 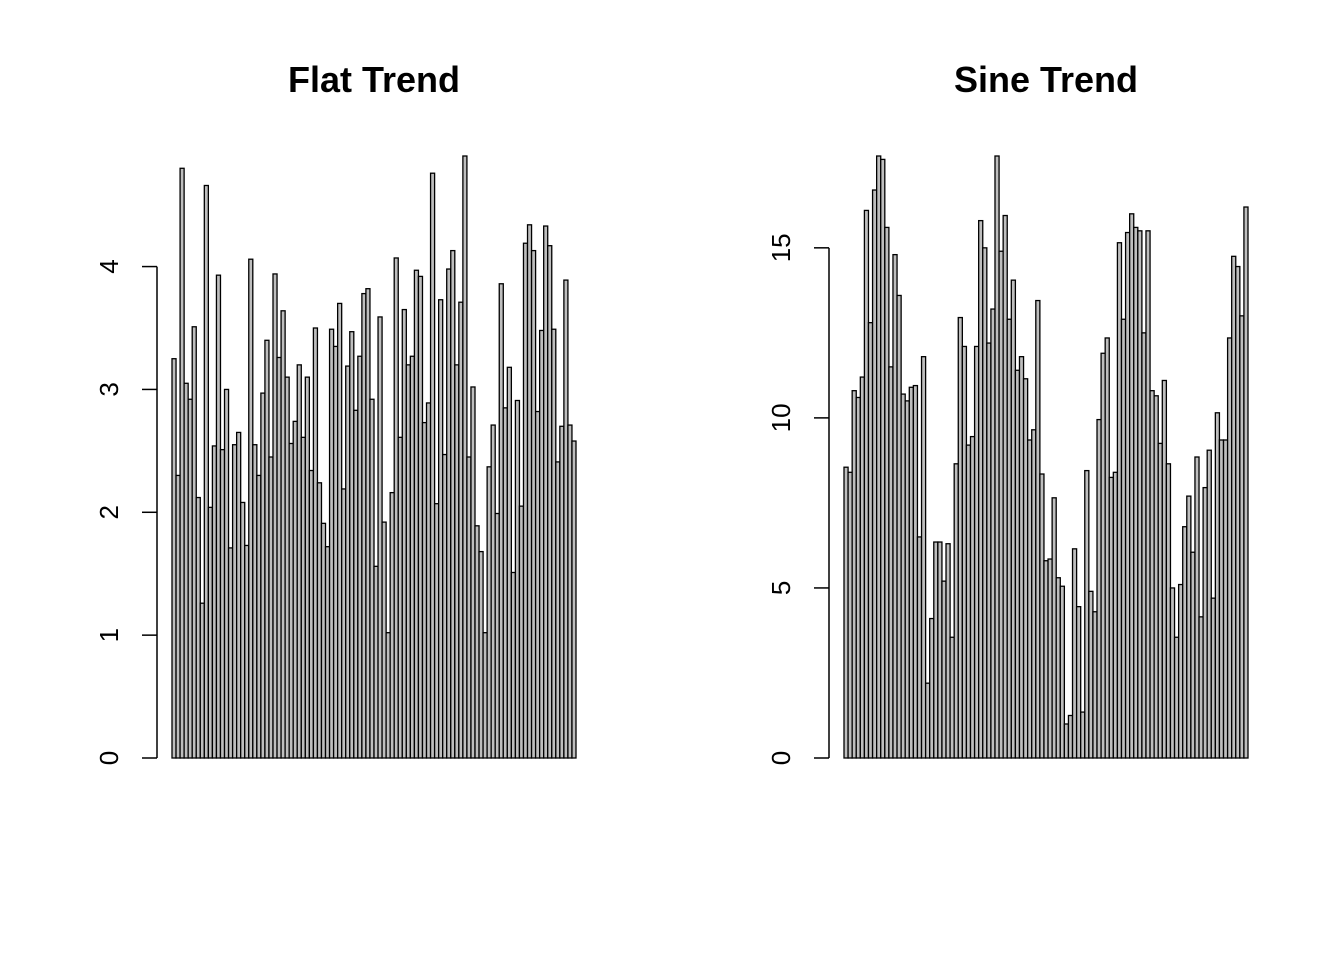 I want to click on y-tick-label: 3, so click(x=109, y=389).